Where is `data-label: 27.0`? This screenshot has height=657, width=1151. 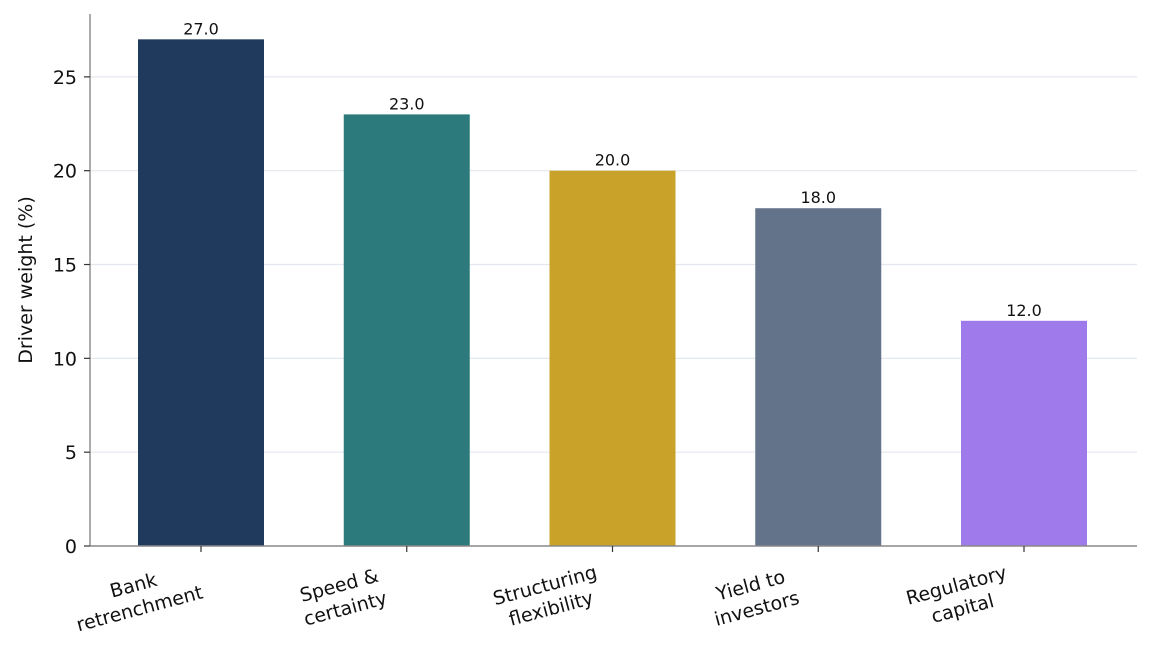 data-label: 27.0 is located at coordinates (201, 28).